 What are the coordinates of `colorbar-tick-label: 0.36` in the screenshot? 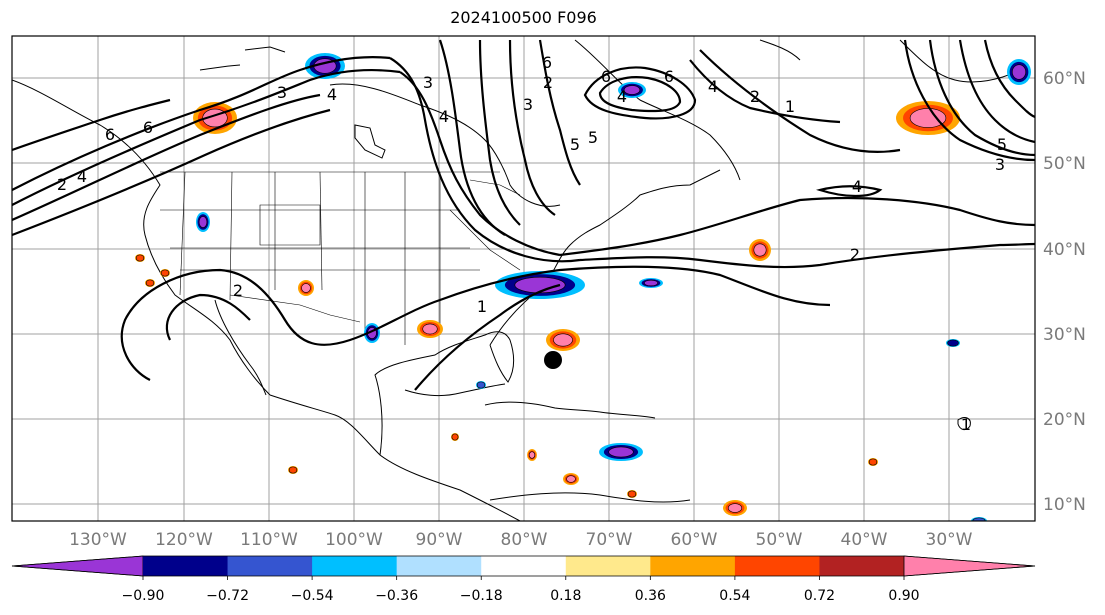 It's located at (650, 596).